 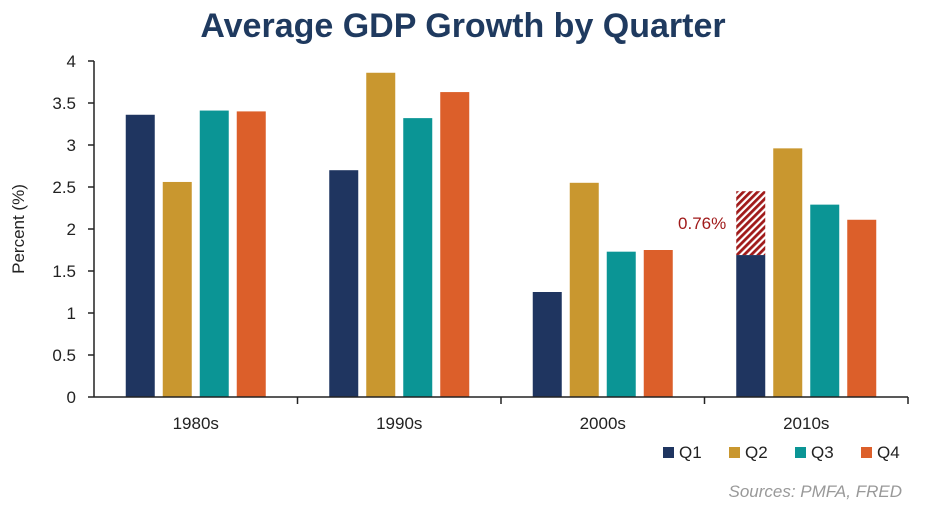 I want to click on bar-q1-2000s, so click(x=547, y=344).